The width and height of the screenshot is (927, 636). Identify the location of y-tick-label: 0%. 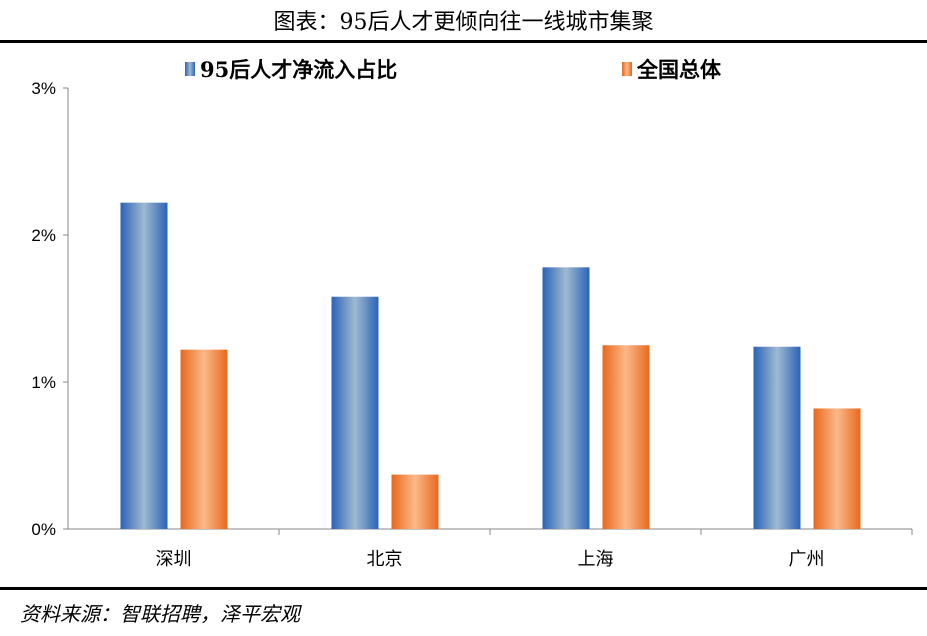
(43, 529).